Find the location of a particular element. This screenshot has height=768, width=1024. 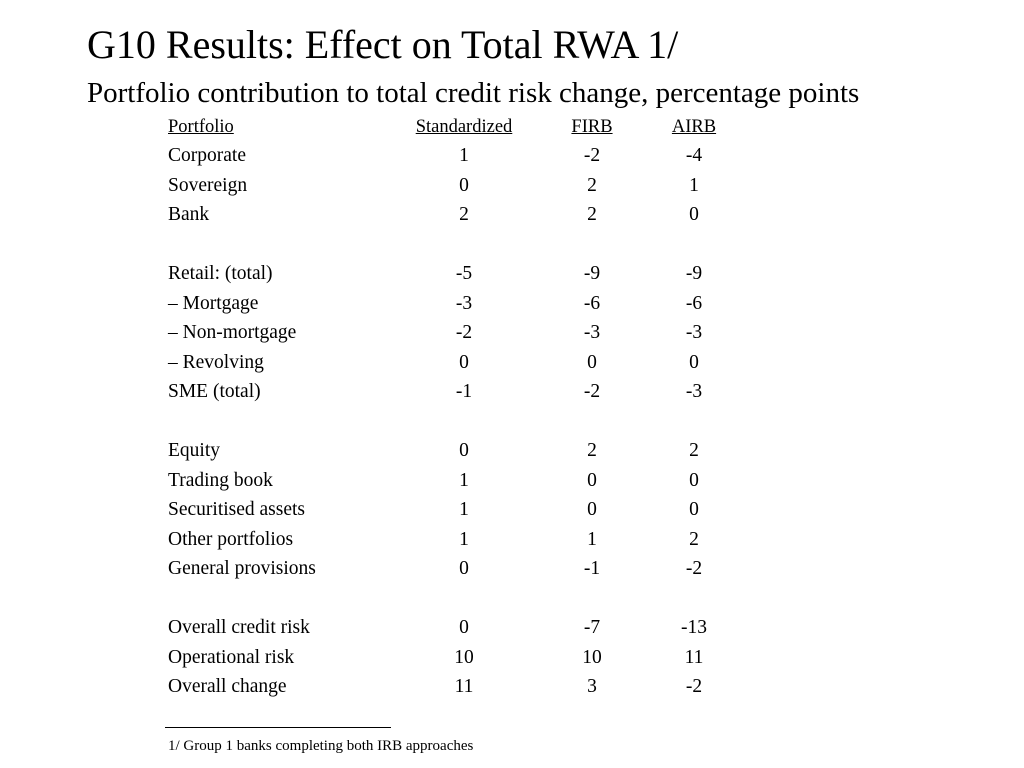

standardized-value: -3 is located at coordinates (464, 303).